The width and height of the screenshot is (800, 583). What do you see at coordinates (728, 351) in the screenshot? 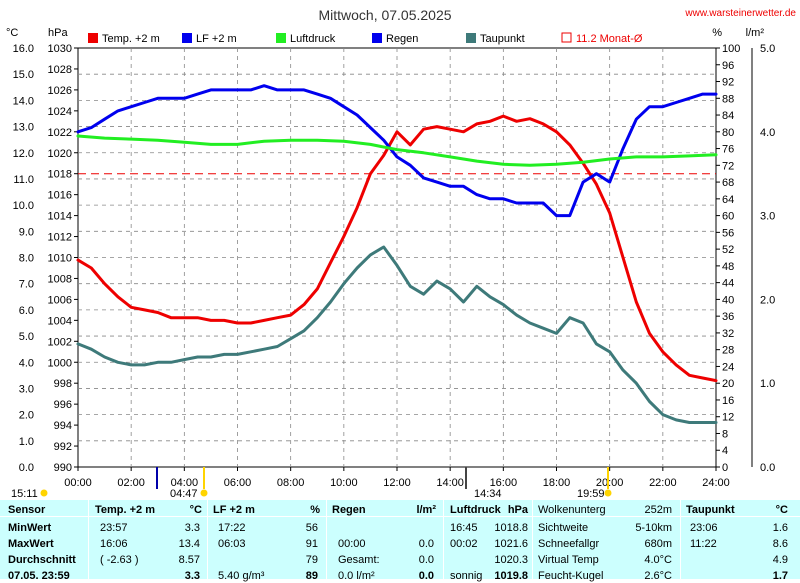
I see `humidity-tick-label: 28` at bounding box center [728, 351].